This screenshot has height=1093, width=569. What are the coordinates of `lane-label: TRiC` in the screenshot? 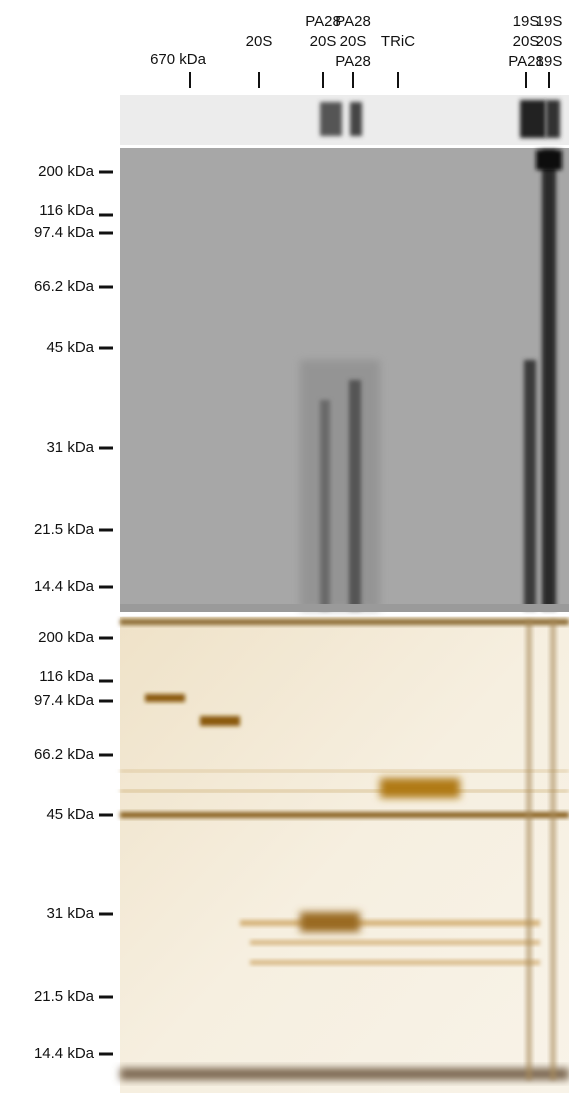 It's located at (398, 41).